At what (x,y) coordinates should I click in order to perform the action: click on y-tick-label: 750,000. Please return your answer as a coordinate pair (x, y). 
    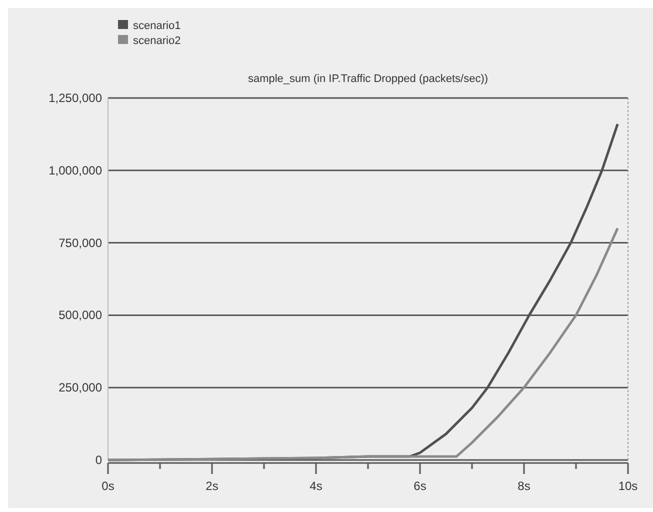
    Looking at the image, I should click on (80, 243).